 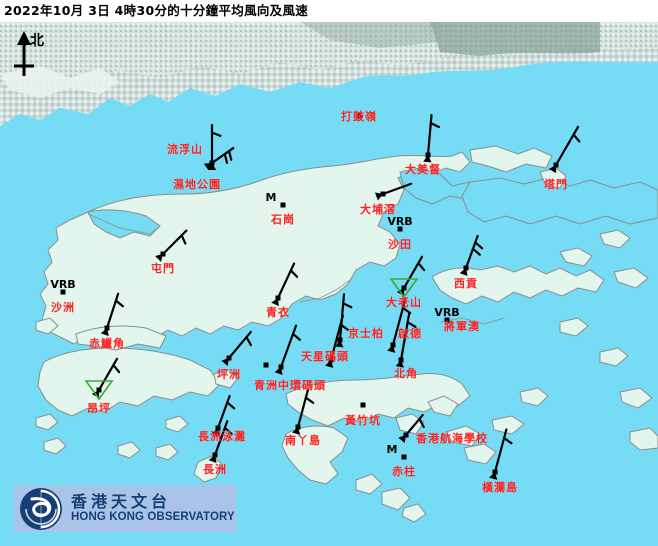 What do you see at coordinates (222, 436) in the screenshot?
I see `station-label: 長洲泳灘` at bounding box center [222, 436].